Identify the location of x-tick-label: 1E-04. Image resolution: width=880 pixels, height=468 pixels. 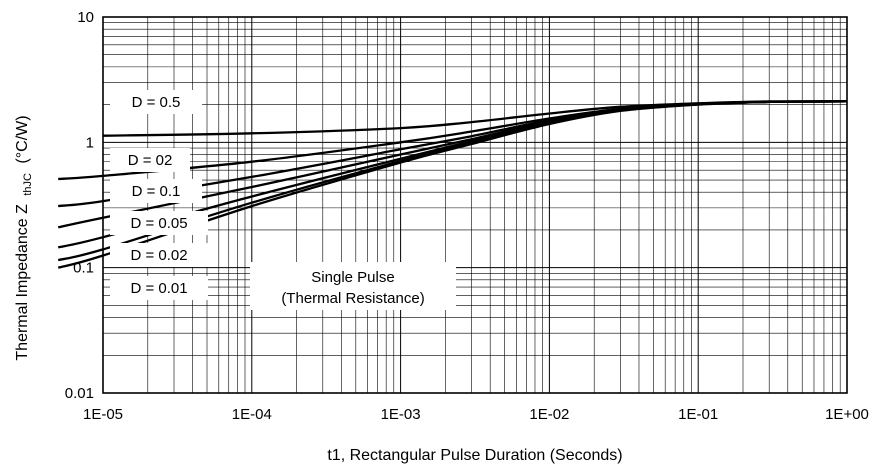
(252, 414).